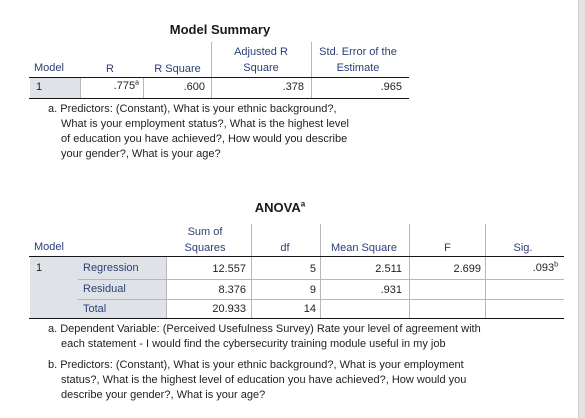 The width and height of the screenshot is (585, 418). I want to click on anova-header-model: Model, so click(49, 247).